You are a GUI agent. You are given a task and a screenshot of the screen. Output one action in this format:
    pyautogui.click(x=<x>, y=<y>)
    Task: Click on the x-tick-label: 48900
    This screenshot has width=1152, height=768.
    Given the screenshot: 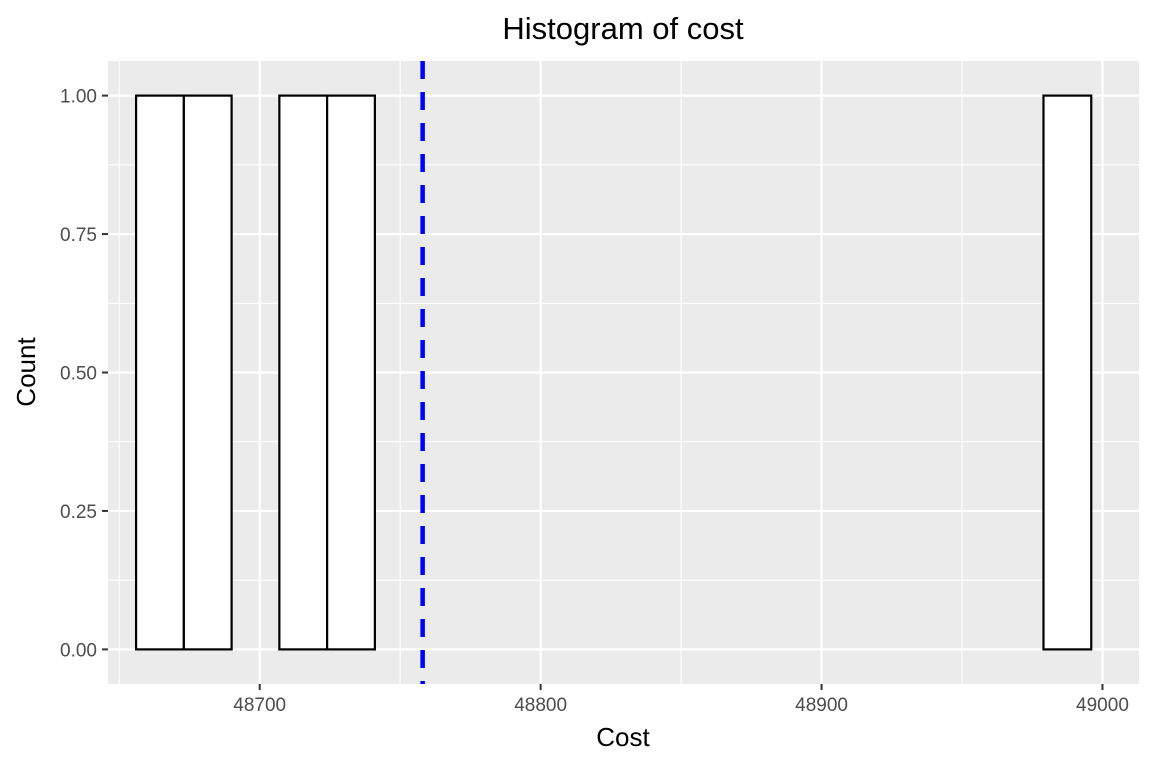 What is the action you would take?
    pyautogui.click(x=821, y=705)
    